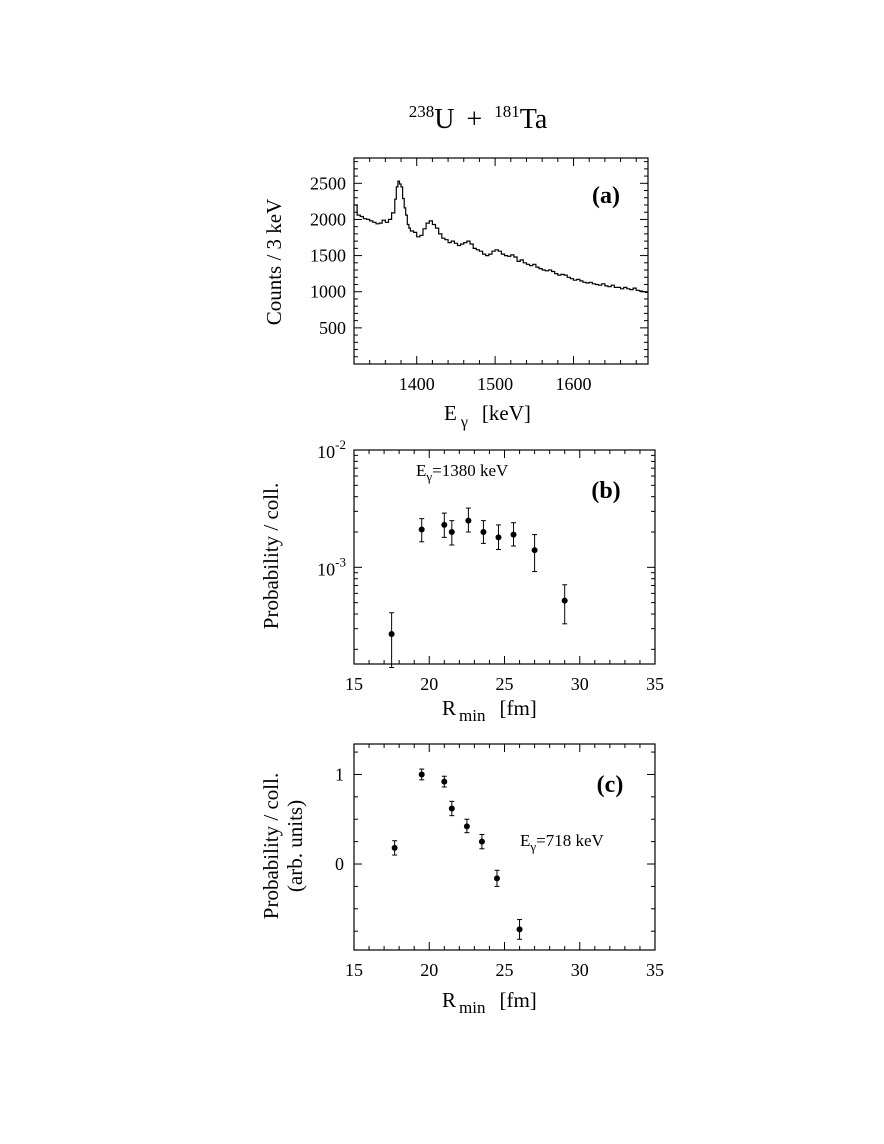 The height and width of the screenshot is (1144, 884). I want to click on panel-b-xtick-label: 25, so click(505, 684).